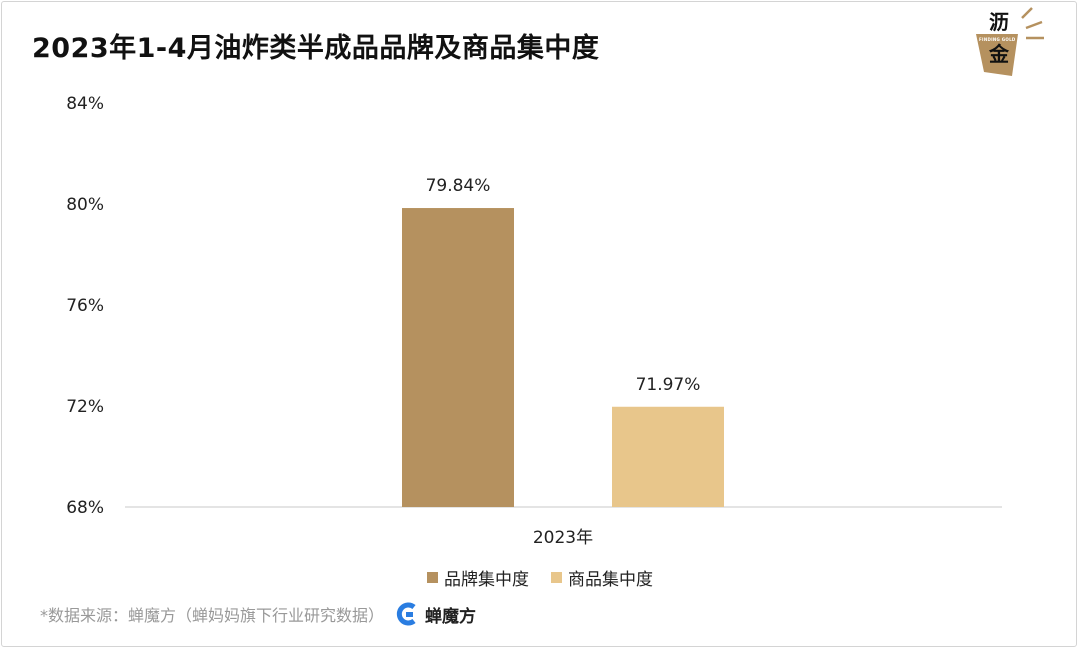 This screenshot has width=1080, height=650. What do you see at coordinates (668, 385) in the screenshot?
I see `data-label-goods: 71.97%` at bounding box center [668, 385].